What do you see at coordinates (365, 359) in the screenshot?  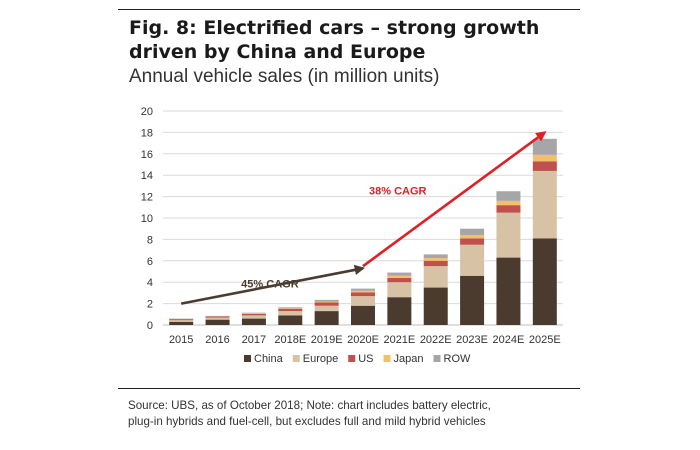 I see `legend-label-us: US` at bounding box center [365, 359].